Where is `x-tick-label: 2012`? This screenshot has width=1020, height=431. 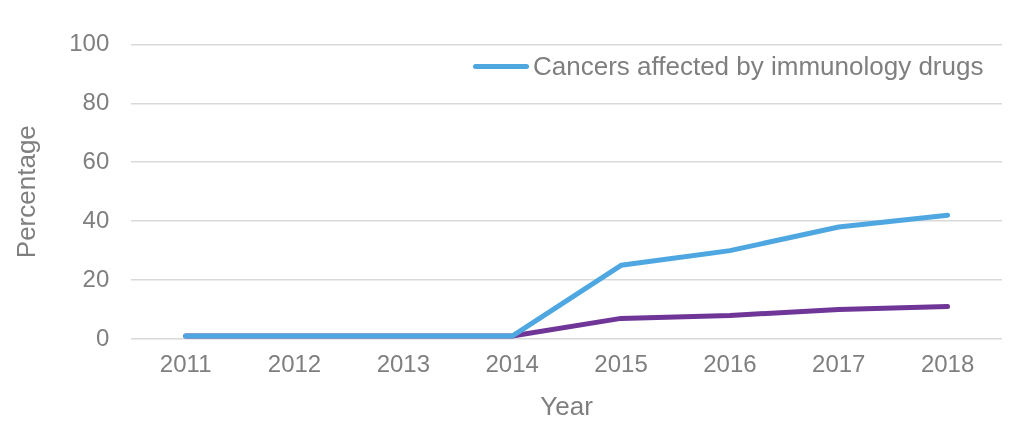 x-tick-label: 2012 is located at coordinates (294, 364).